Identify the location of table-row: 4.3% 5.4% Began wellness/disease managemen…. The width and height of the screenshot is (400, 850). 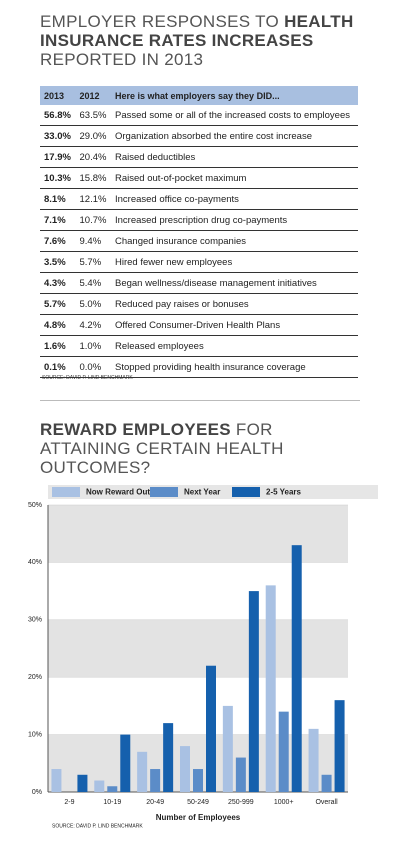
(199, 283).